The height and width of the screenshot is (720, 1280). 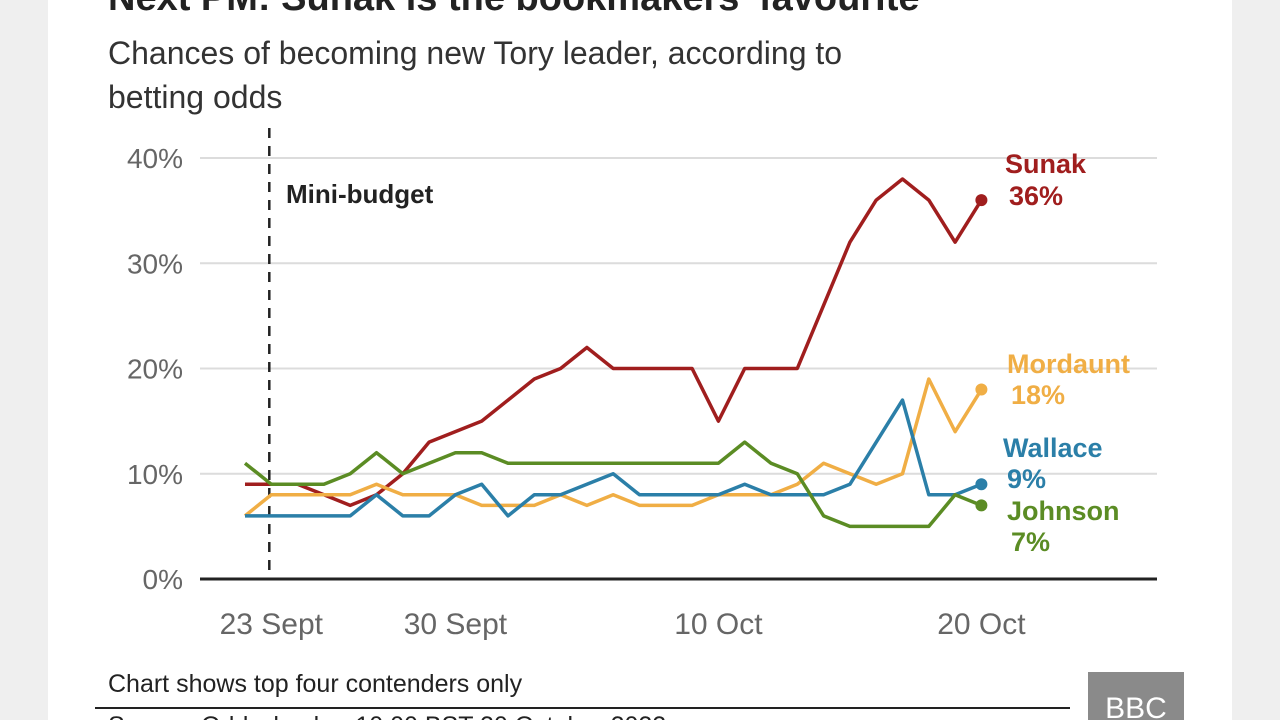 What do you see at coordinates (315, 684) in the screenshot?
I see `note: Chart shows top four contenders only` at bounding box center [315, 684].